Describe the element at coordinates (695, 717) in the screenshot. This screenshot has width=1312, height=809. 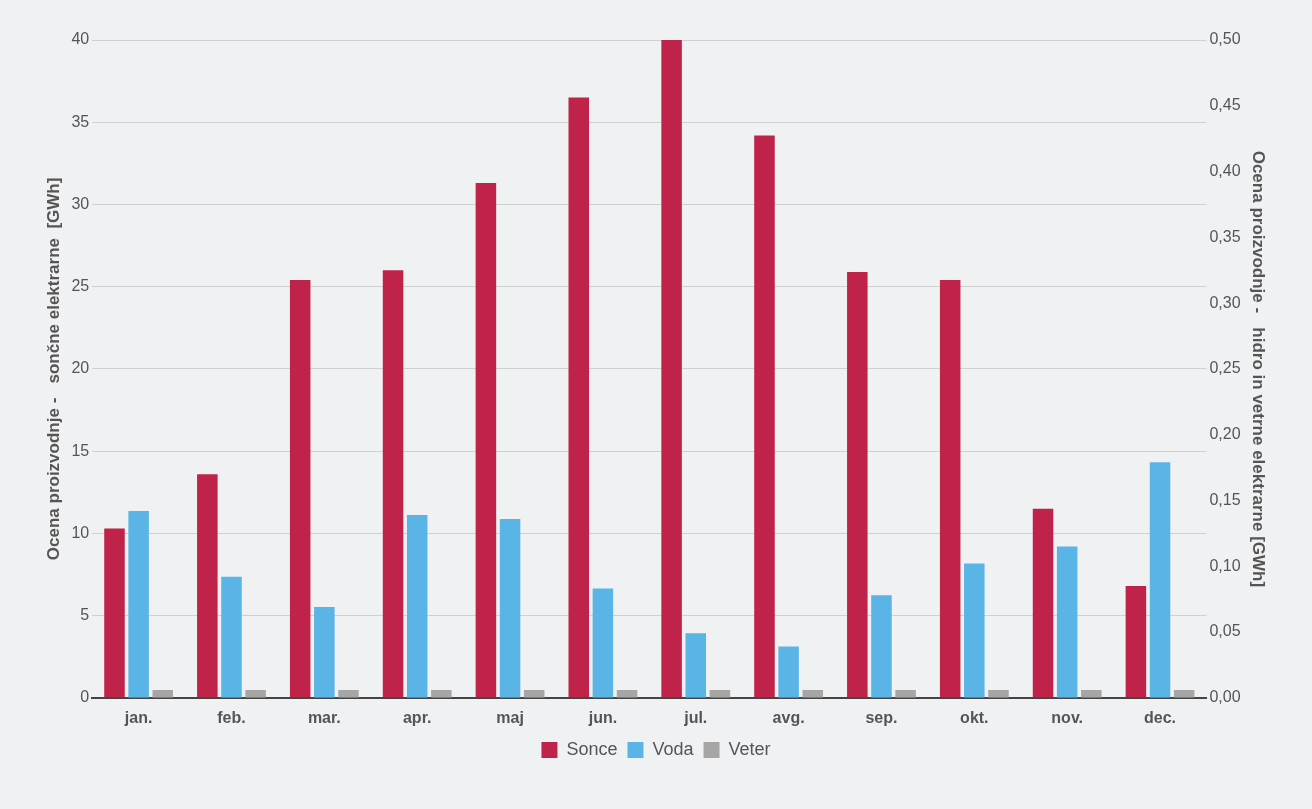
I see `x-tick-label: jul.` at that location.